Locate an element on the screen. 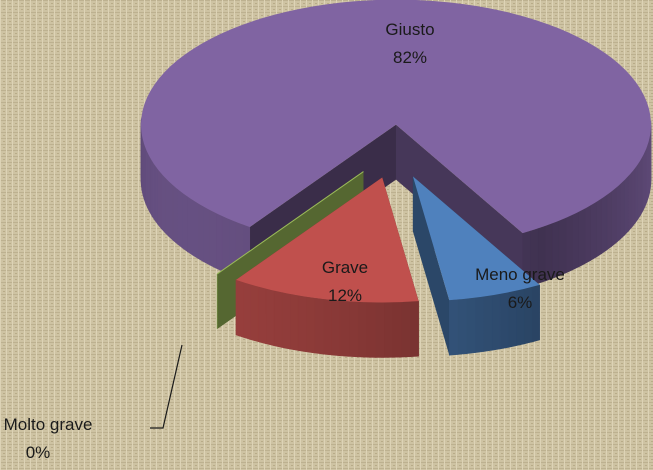 Image resolution: width=653 pixels, height=470 pixels. slice-label-name: Giusto is located at coordinates (409, 29).